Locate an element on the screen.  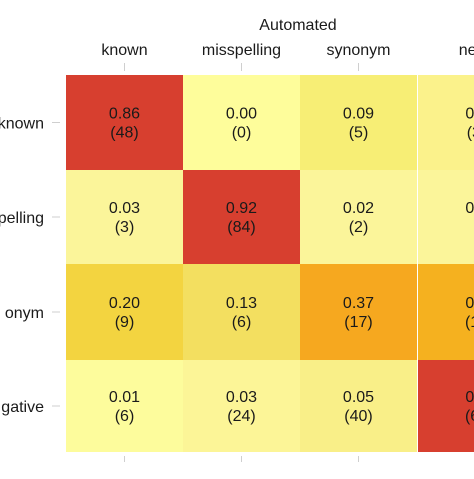
cell-value-label: 0.09 is located at coordinates (358, 114).